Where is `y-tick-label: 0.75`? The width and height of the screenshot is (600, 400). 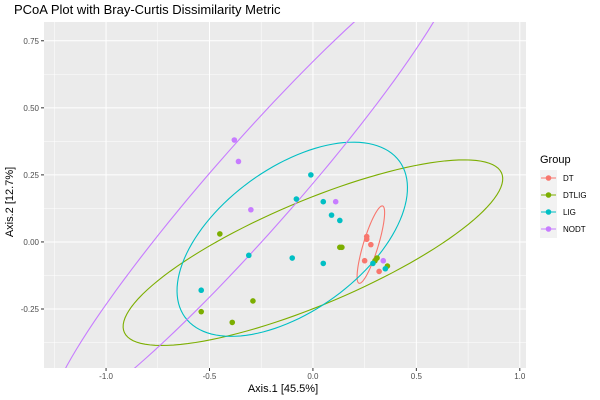 y-tick-label: 0.75 is located at coordinates (31, 41).